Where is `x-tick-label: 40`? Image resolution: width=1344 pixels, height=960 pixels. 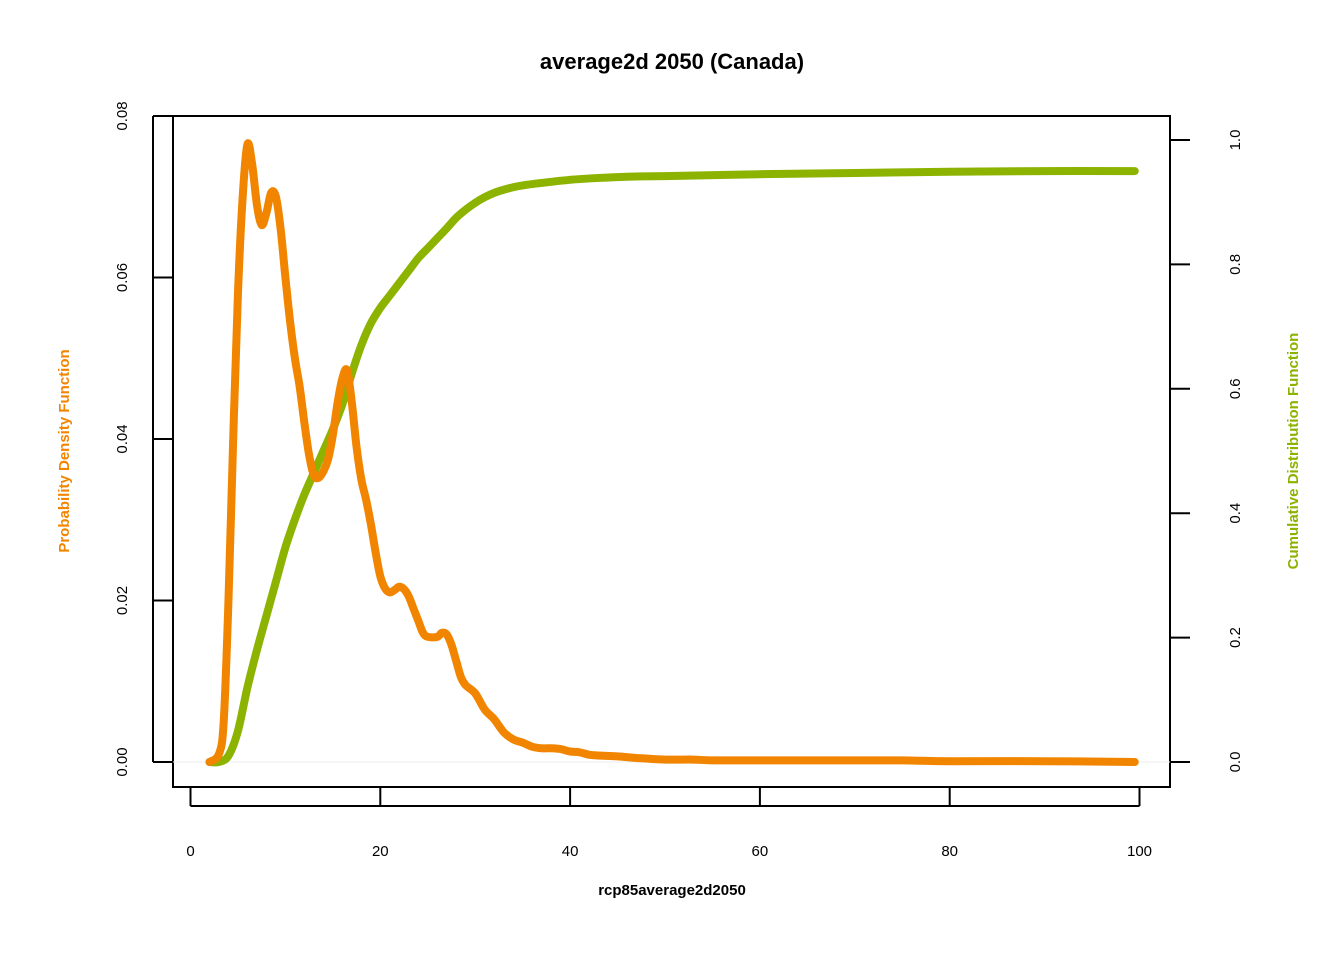
x-tick-label: 40 is located at coordinates (570, 851).